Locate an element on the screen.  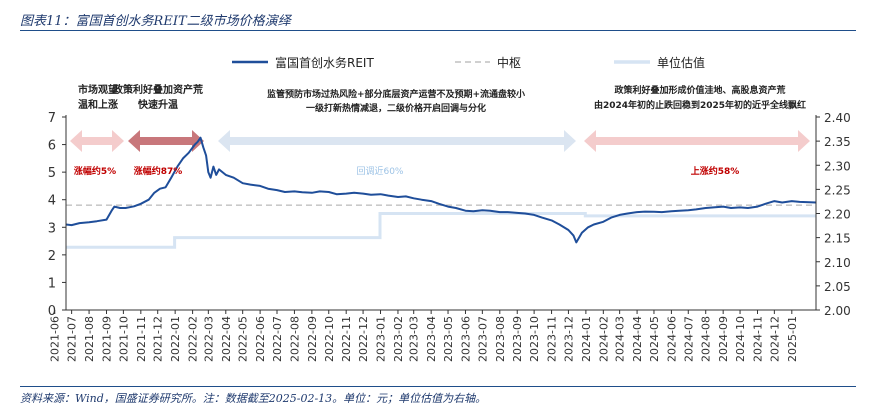
phase1-title-line1: 市场观望 is located at coordinates (98, 89).